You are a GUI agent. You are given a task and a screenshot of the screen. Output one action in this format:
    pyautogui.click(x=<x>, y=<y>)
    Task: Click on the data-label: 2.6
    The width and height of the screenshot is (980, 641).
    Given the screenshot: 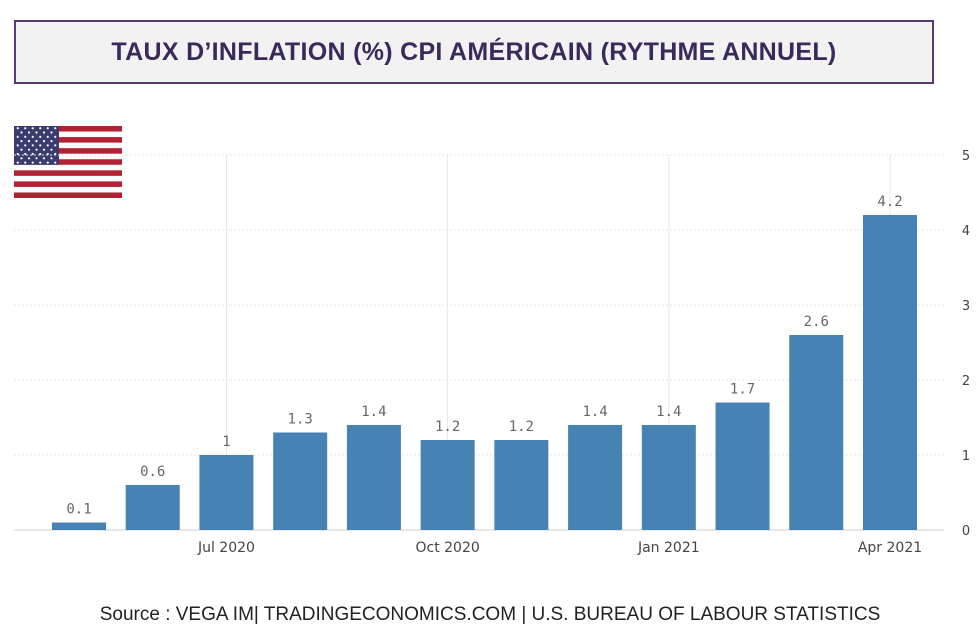 What is the action you would take?
    pyautogui.click(x=816, y=322)
    